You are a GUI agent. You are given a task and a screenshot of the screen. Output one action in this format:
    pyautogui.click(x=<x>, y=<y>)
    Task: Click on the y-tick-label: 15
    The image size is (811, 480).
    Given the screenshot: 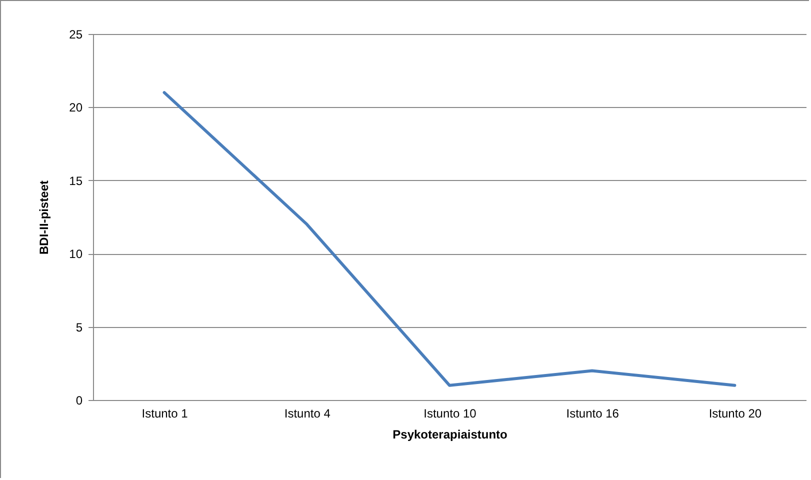 What is the action you would take?
    pyautogui.click(x=76, y=181)
    